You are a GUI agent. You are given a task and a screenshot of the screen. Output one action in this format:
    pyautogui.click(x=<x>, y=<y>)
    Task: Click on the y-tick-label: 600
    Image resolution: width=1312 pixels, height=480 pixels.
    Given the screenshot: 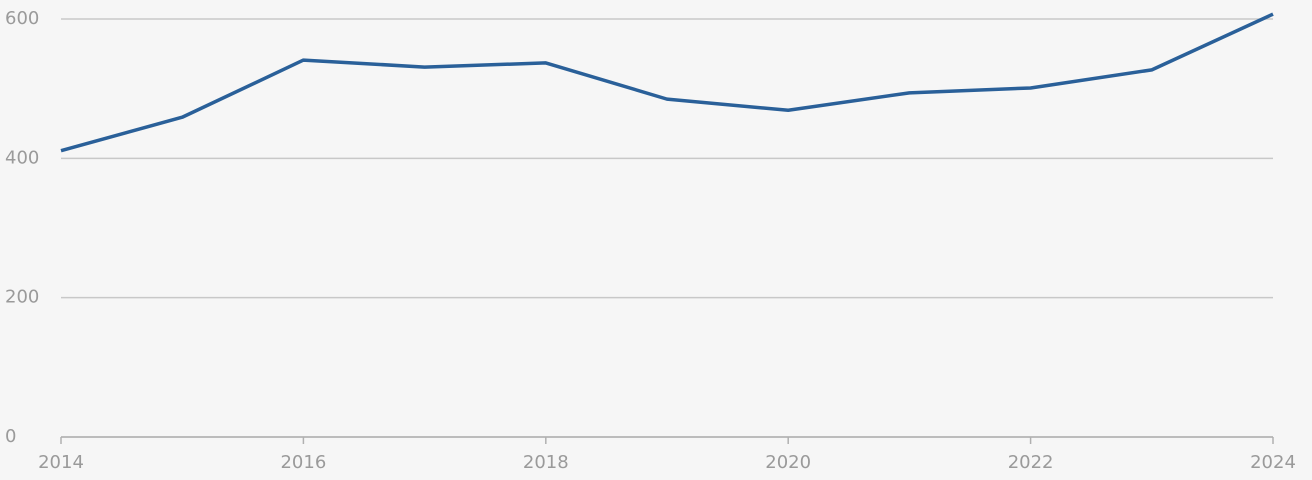 What is the action you would take?
    pyautogui.click(x=22, y=18)
    